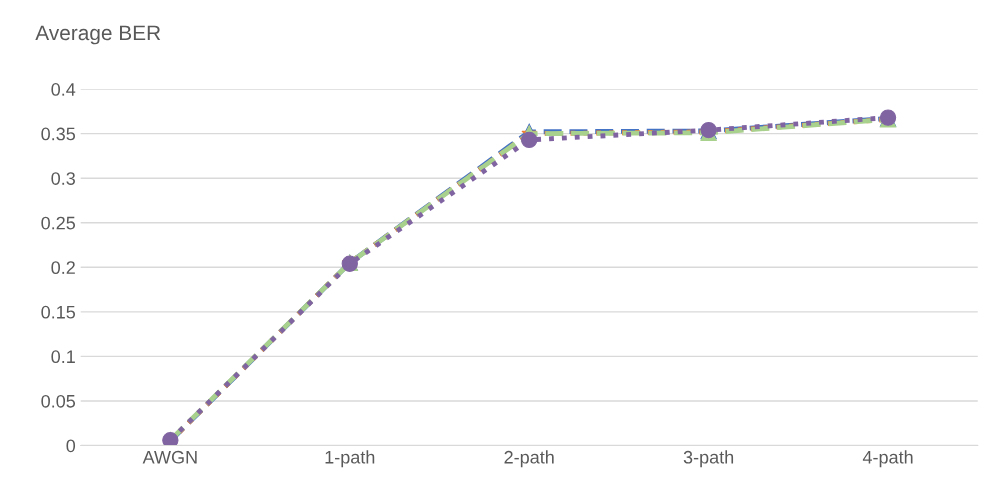 The image size is (1008, 495). I want to click on y-tick-label: 0.05, so click(58, 401).